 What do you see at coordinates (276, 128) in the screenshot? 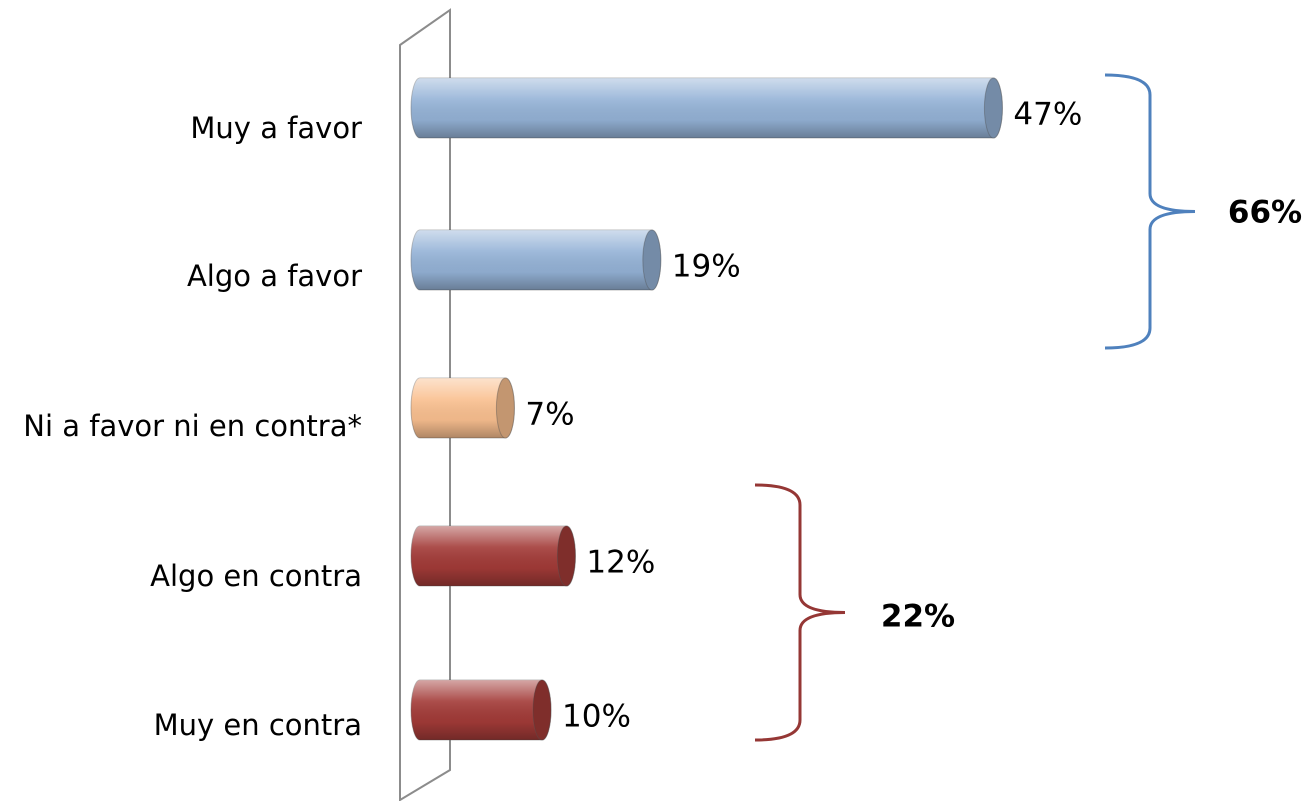
I see `category-label: Muy a favor` at bounding box center [276, 128].